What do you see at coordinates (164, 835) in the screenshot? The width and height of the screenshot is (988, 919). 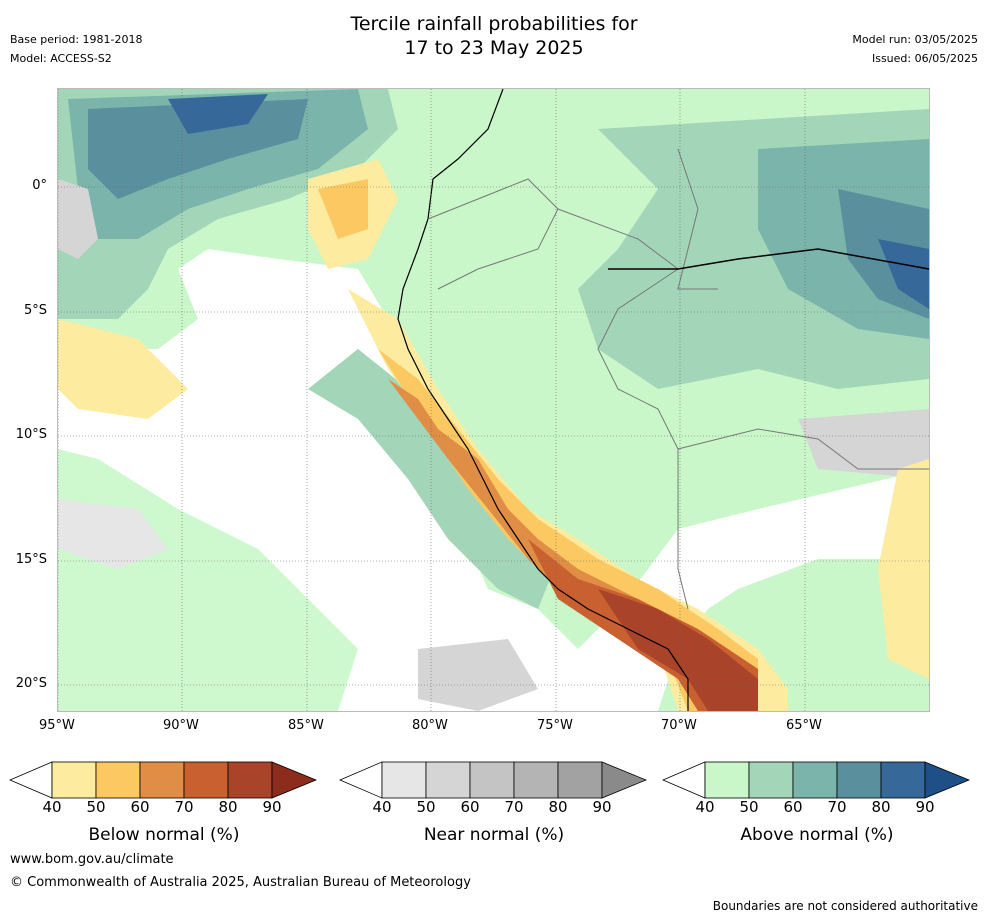 I see `legend-below-normal-label: Below normal (%)` at bounding box center [164, 835].